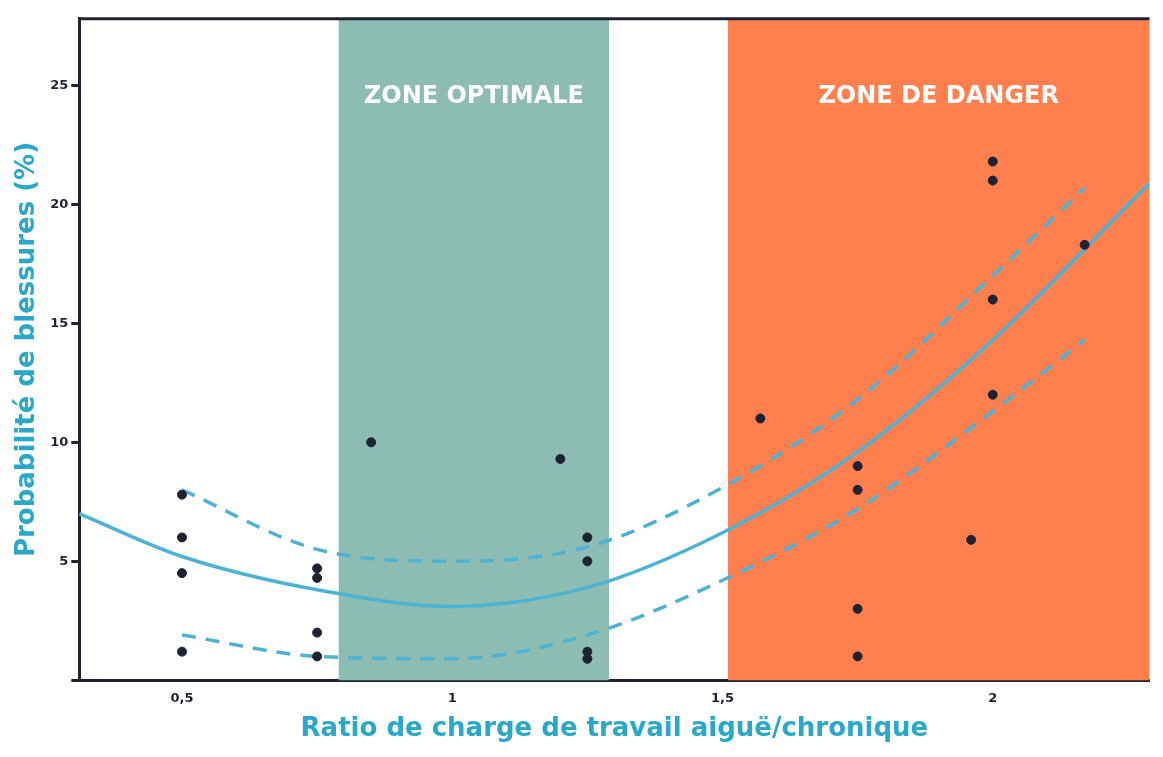 This screenshot has height=757, width=1163. I want to click on x-tick-label: 1,5, so click(722, 698).